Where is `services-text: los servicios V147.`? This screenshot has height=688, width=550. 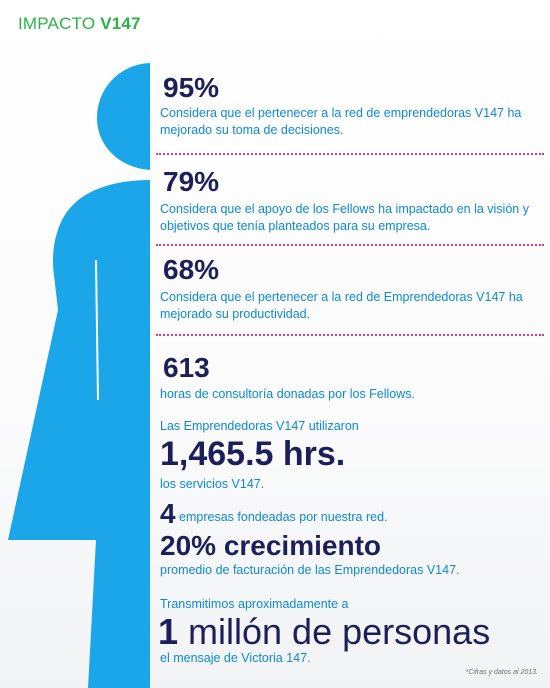 services-text: los servicios V147. is located at coordinates (212, 484).